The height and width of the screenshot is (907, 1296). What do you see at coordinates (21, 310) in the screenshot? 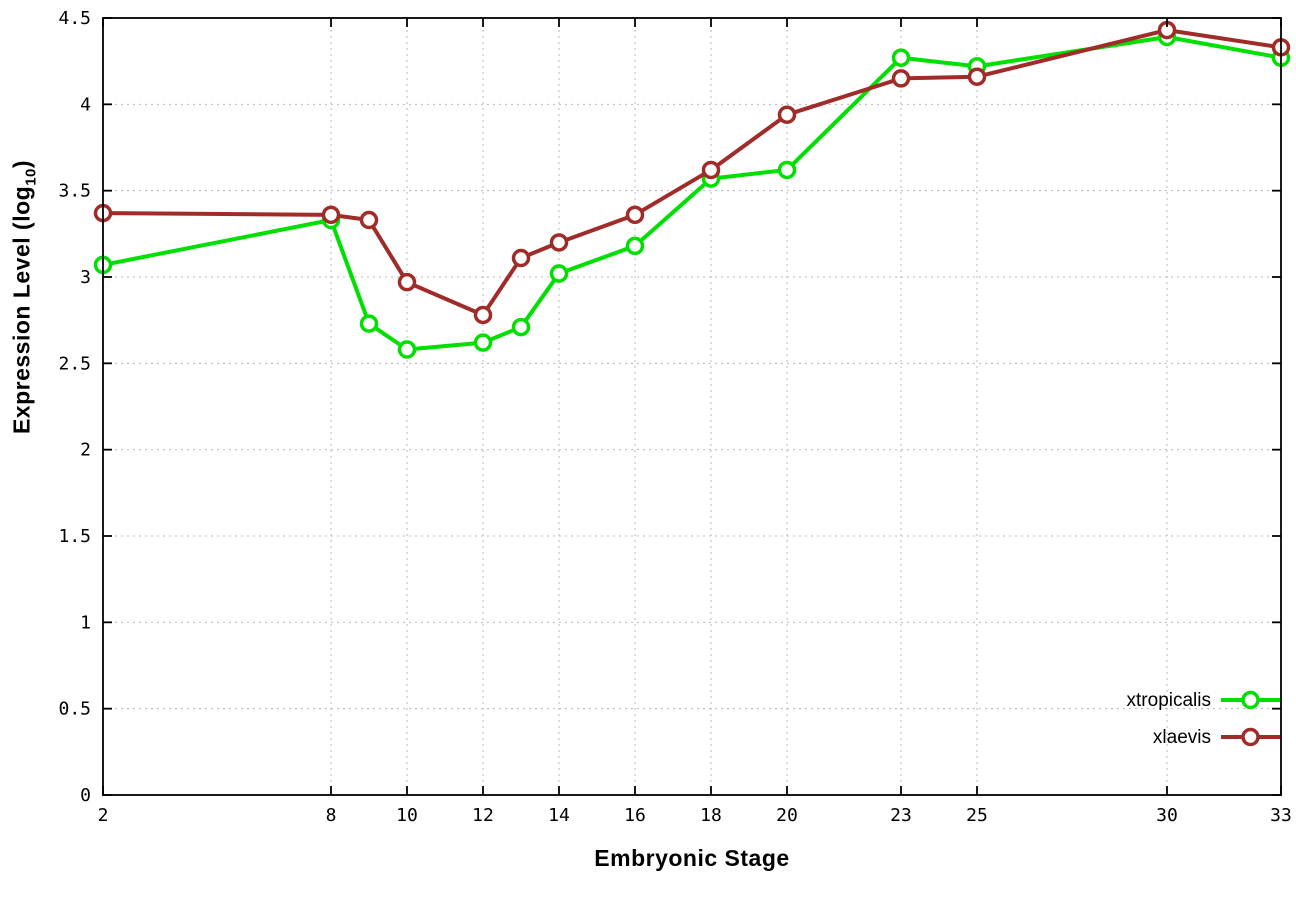
I see `y-axis-title-prefix: Expression Level (log` at bounding box center [21, 310].